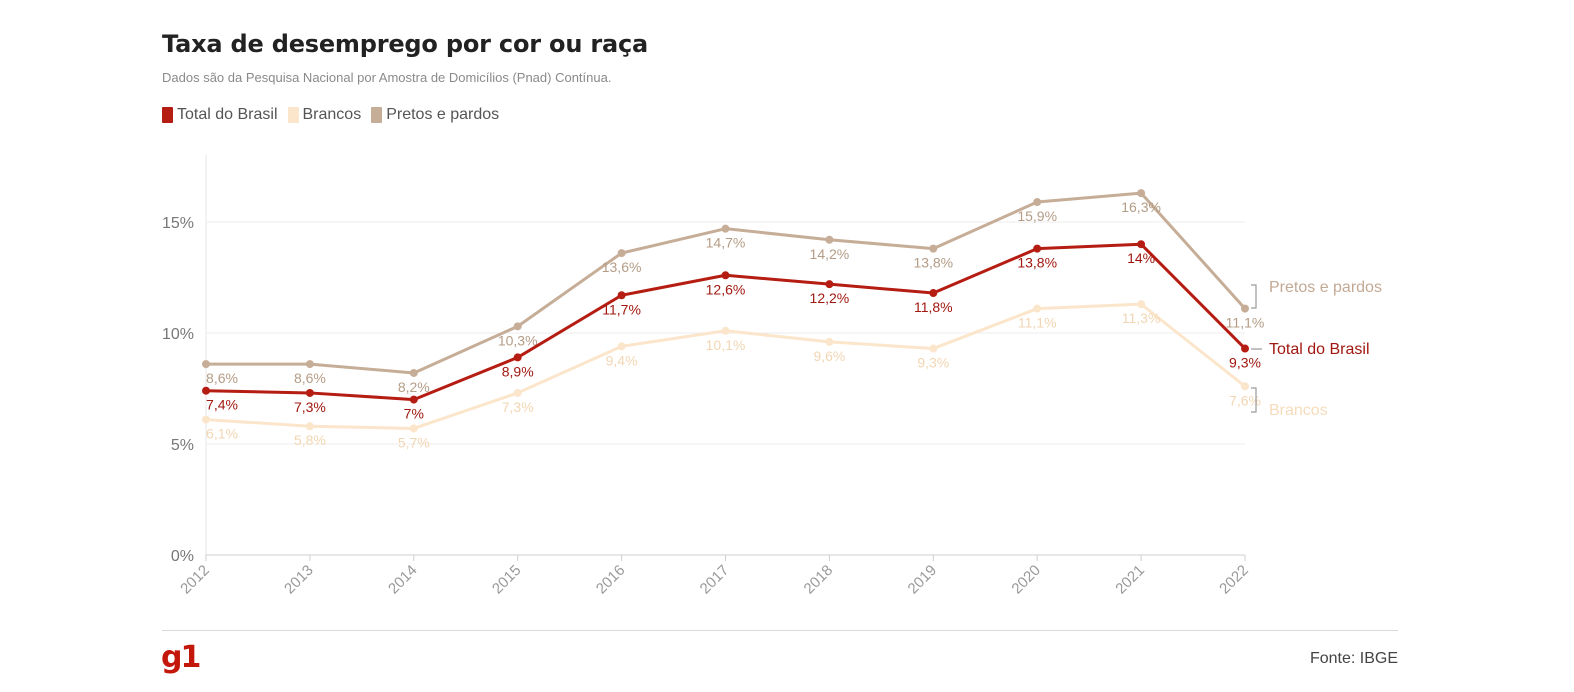 The height and width of the screenshot is (692, 1574). What do you see at coordinates (1026, 580) in the screenshot?
I see `x-tick-label: 2020` at bounding box center [1026, 580].